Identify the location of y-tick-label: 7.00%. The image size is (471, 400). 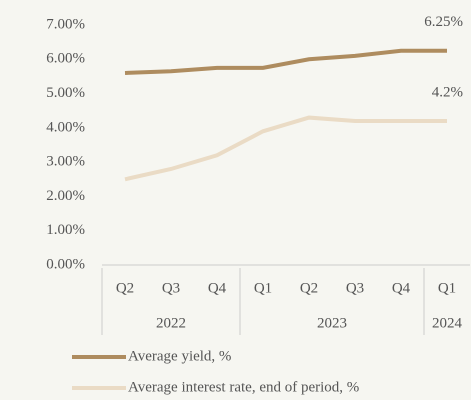
(65, 24).